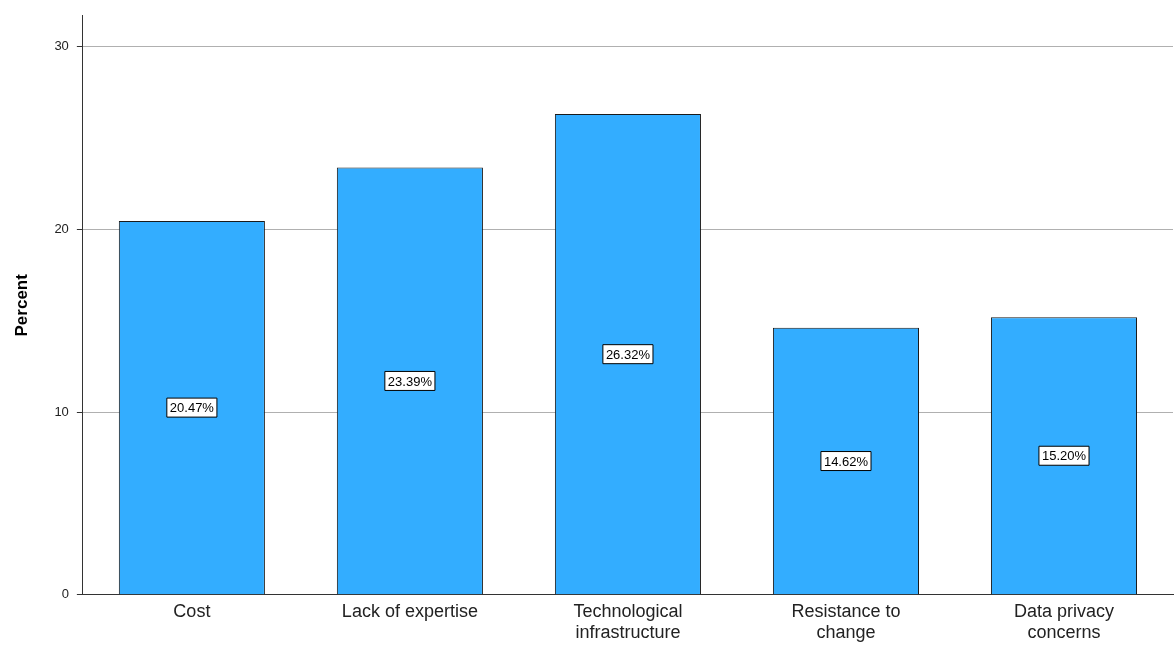 The width and height of the screenshot is (1175, 654). I want to click on data-label: 15.20%, so click(1064, 456).